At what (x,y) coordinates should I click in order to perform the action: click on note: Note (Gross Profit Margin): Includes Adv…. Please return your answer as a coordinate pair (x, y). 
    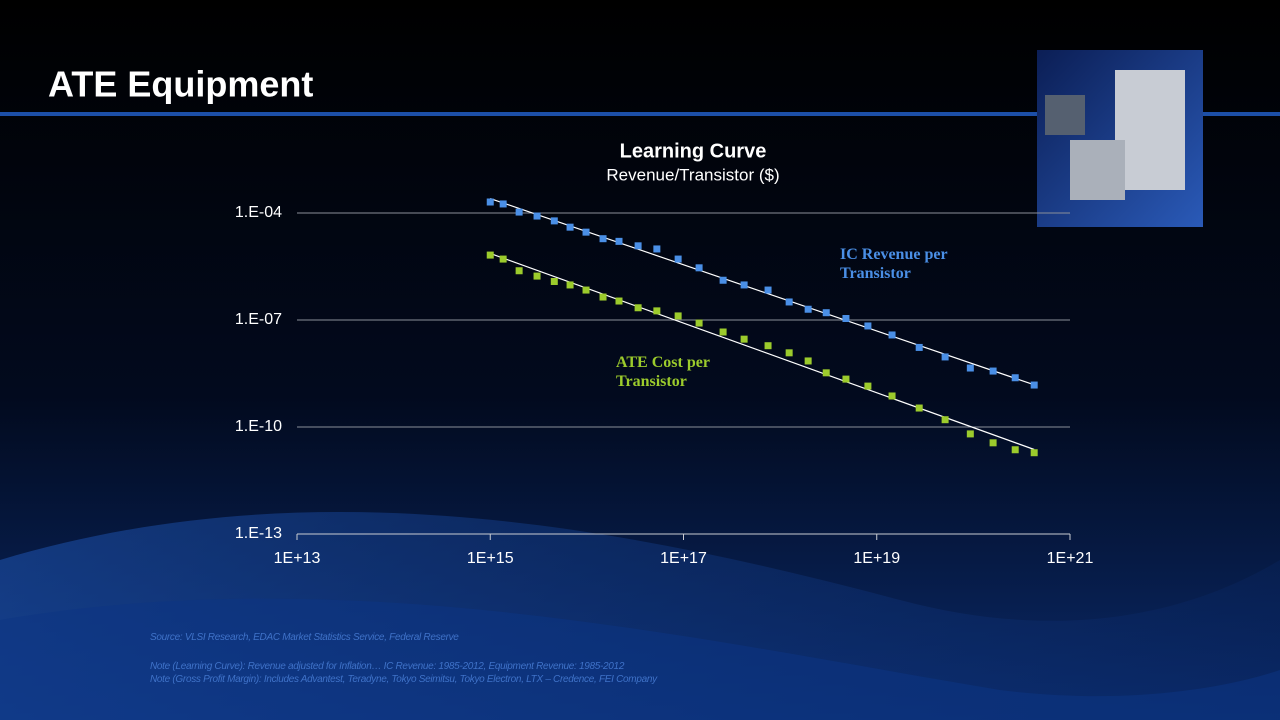
    Looking at the image, I should click on (403, 679).